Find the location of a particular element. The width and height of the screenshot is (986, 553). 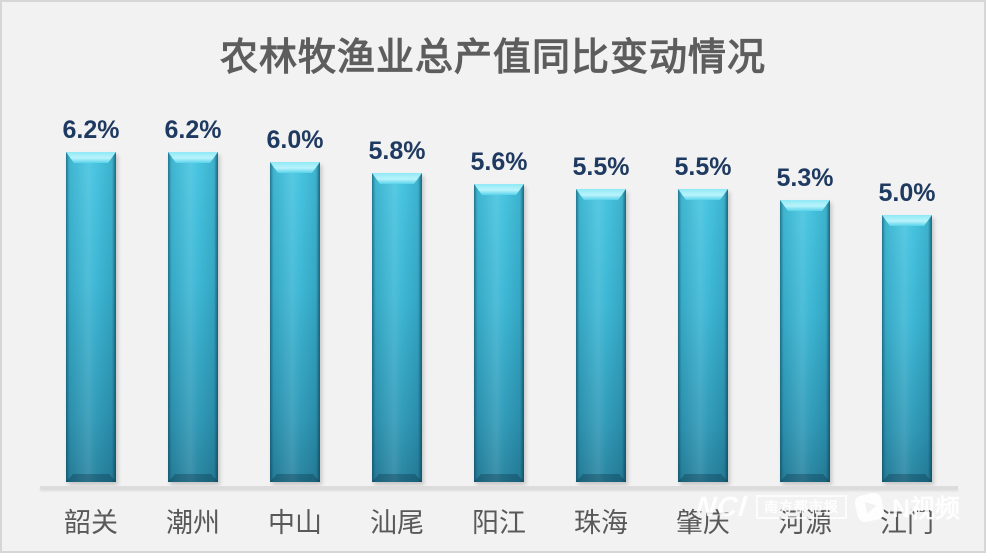

category-label: 汕尾 is located at coordinates (397, 523).